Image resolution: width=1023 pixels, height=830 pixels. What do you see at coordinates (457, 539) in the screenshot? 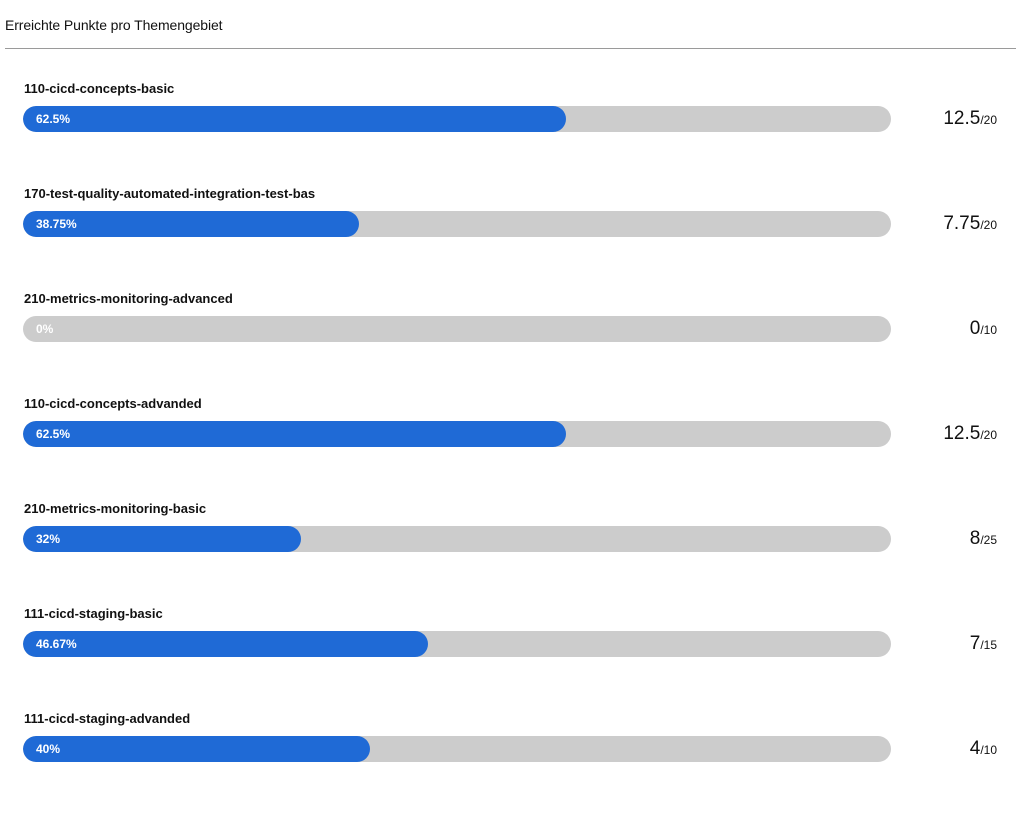
I see `progress-track: 32%` at bounding box center [457, 539].